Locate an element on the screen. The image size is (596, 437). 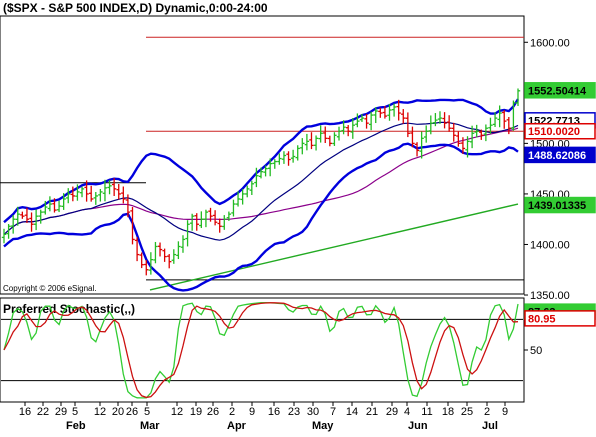
price-y-tick-label: 1400.00 is located at coordinates (550, 245).